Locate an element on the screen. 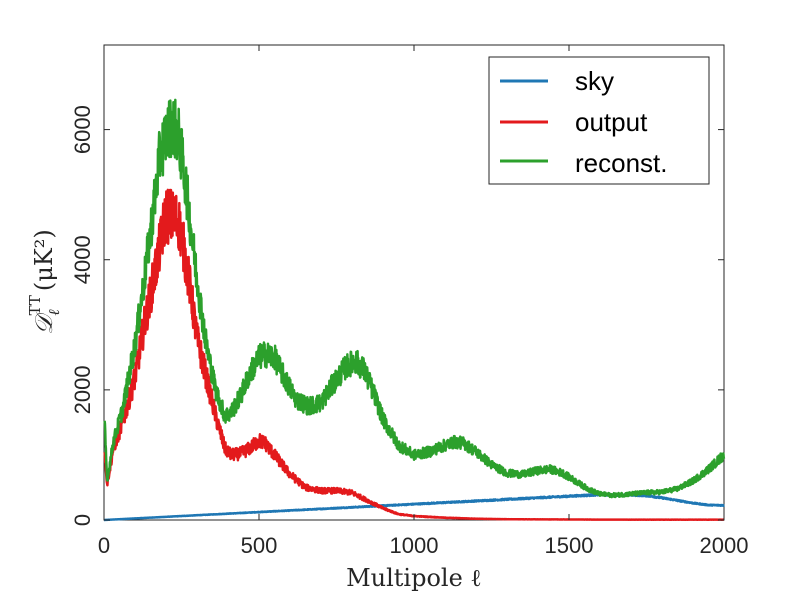 Image resolution: width=800 pixels, height=600 pixels. y-axis-label-sup: TT is located at coordinates (35, 305).